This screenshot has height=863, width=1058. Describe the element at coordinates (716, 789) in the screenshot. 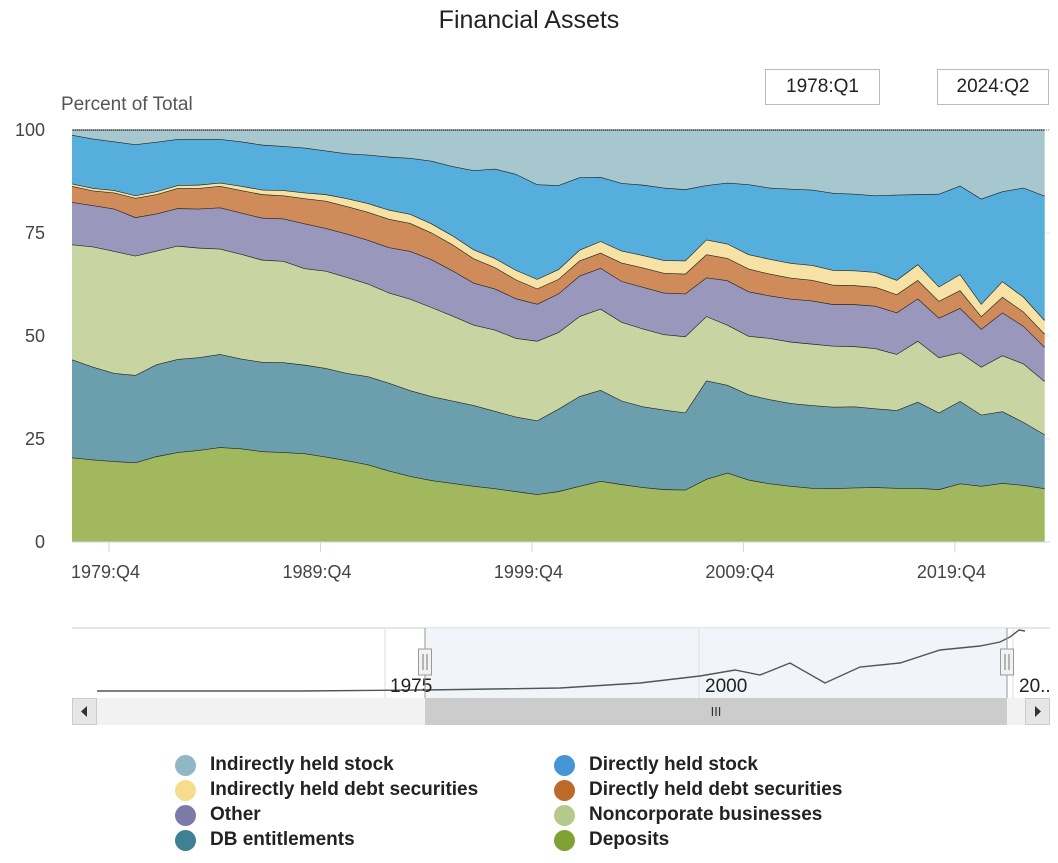

I see `legend-label: Directly held debt securities` at that location.